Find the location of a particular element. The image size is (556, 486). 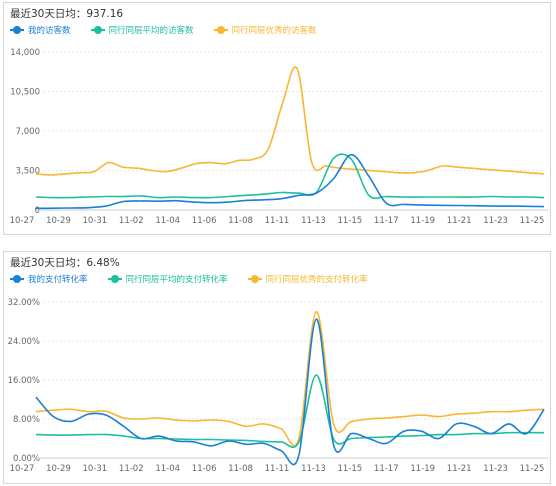

legend-label: 同行同层优秀的访客数 is located at coordinates (274, 31).